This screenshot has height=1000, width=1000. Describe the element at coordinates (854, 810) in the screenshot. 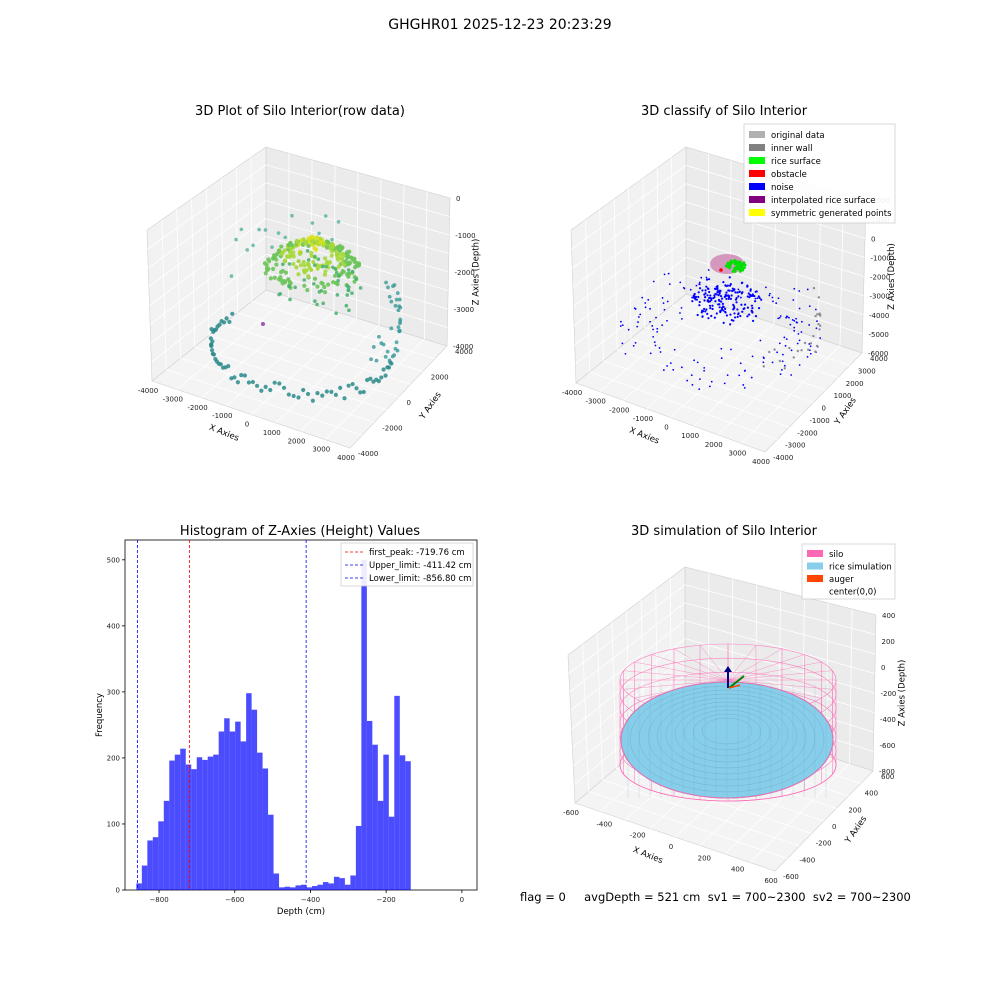

I see `simulation-y-tick-label: 200` at that location.